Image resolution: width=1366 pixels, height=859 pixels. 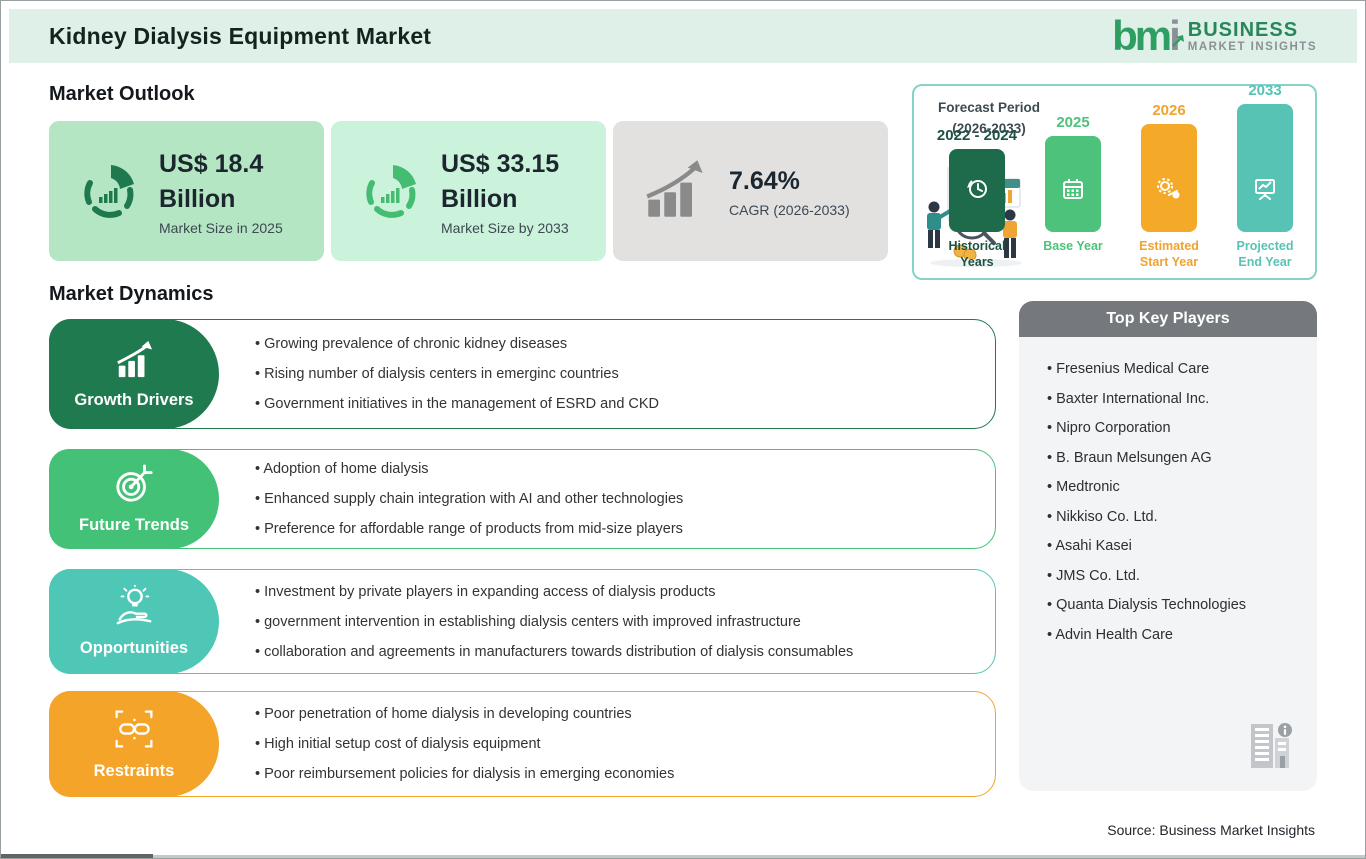 What do you see at coordinates (221, 227) in the screenshot?
I see `card-caption: Market Size in 2025` at bounding box center [221, 227].